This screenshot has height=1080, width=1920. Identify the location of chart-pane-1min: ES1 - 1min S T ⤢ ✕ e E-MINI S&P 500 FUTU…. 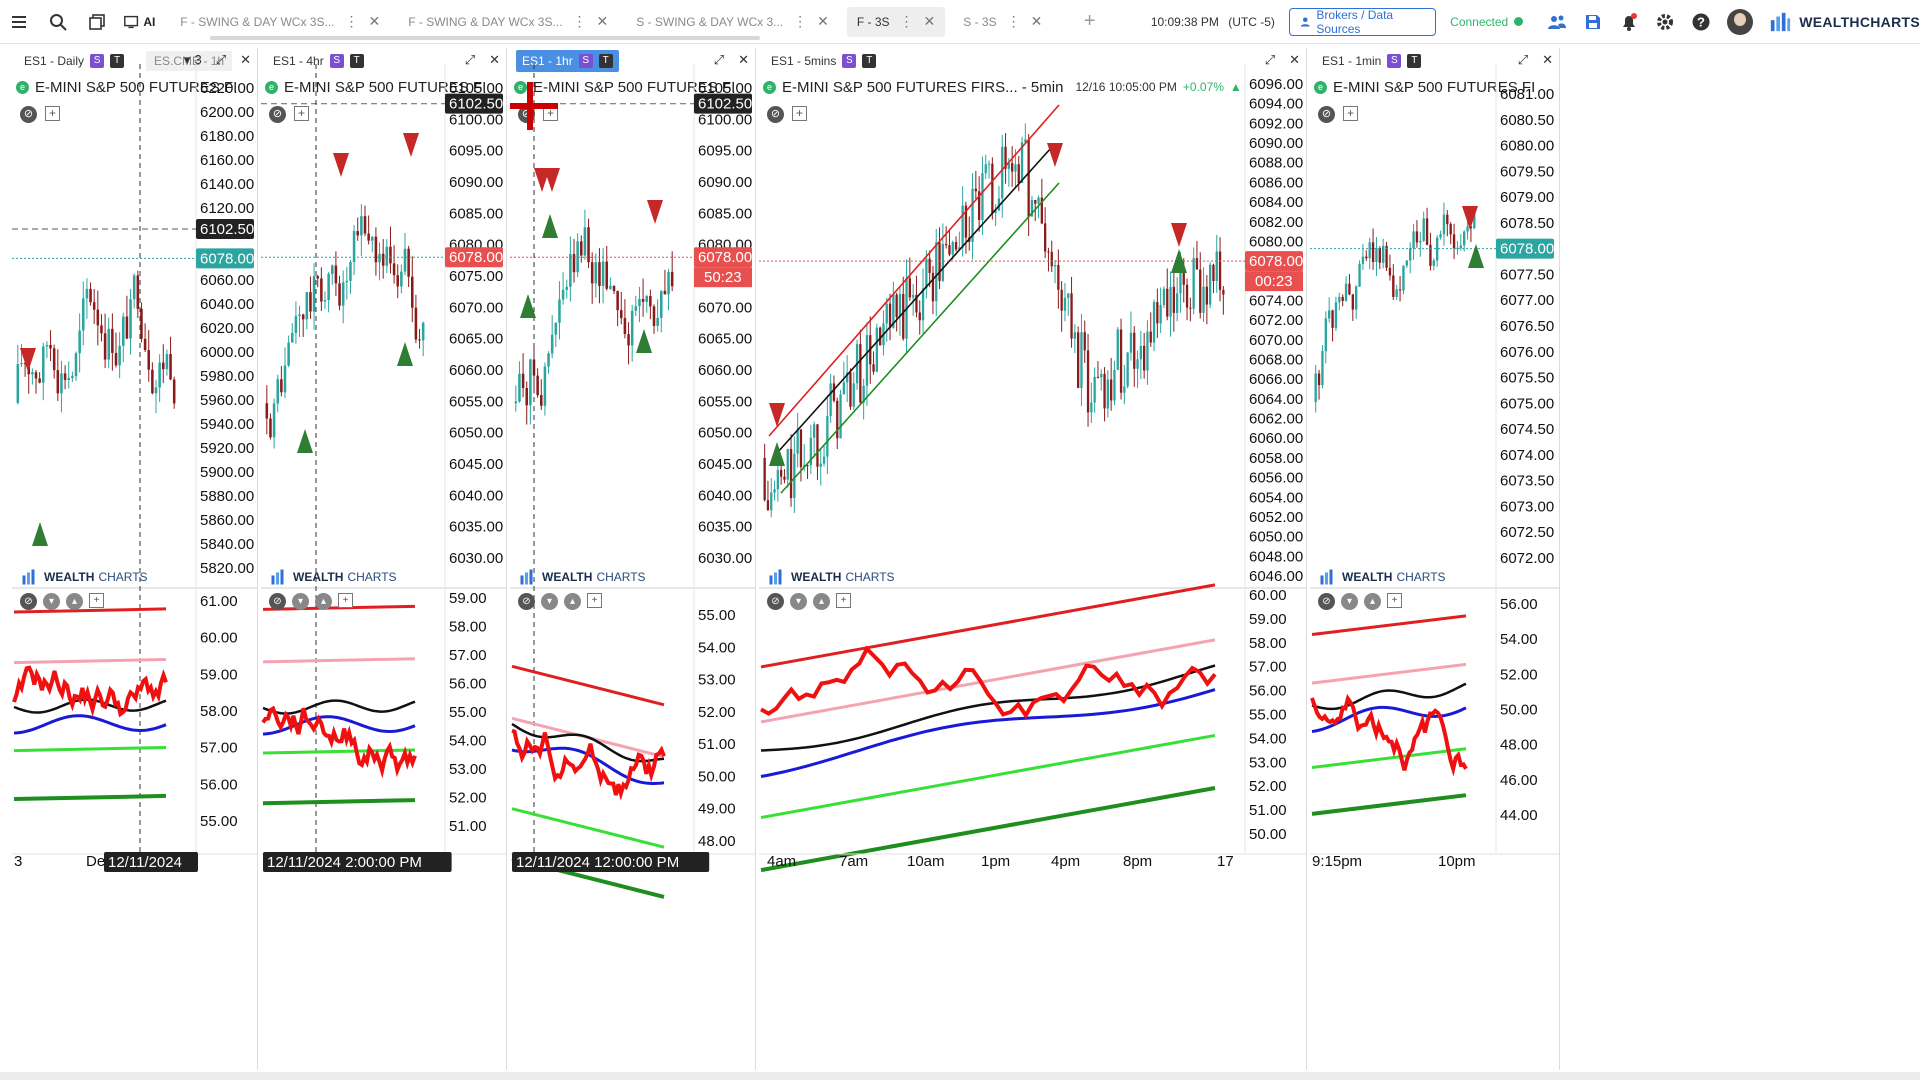
(1435, 559).